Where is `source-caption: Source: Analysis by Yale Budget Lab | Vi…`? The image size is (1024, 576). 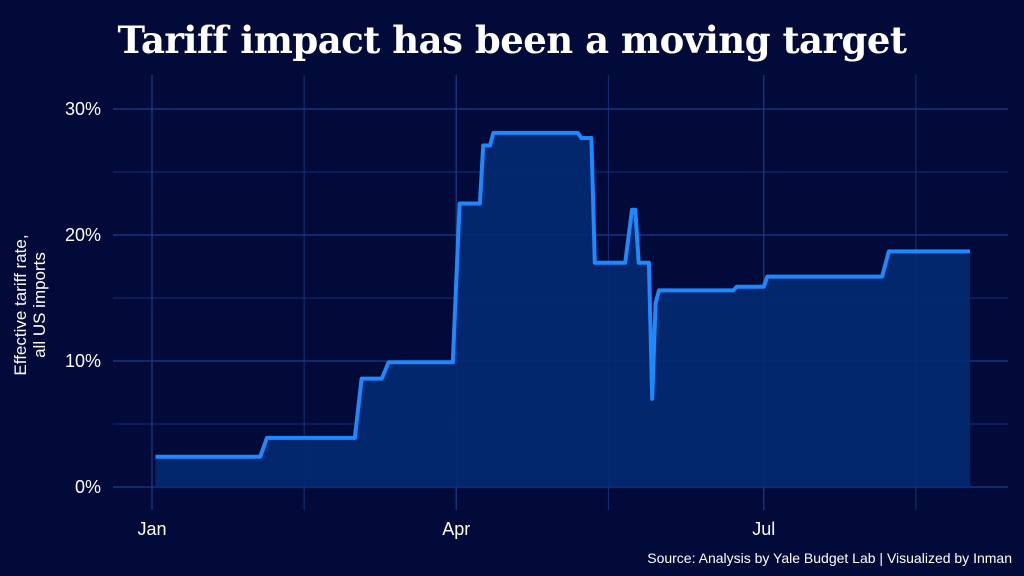
source-caption: Source: Analysis by Yale Budget Lab | Vi… is located at coordinates (829, 558).